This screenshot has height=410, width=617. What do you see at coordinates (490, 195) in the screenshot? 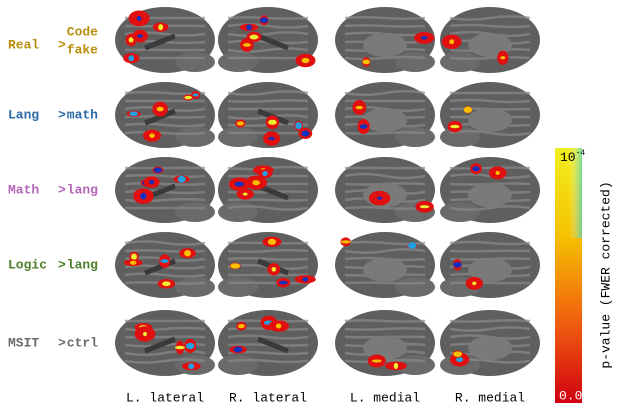
I see `medial-wall` at bounding box center [490, 195].